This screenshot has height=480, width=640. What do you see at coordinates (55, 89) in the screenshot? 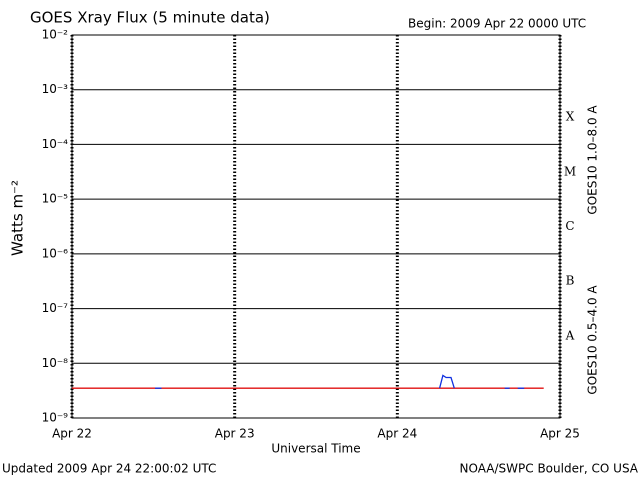
I see `y-tick-label: 10⁻³` at bounding box center [55, 89].